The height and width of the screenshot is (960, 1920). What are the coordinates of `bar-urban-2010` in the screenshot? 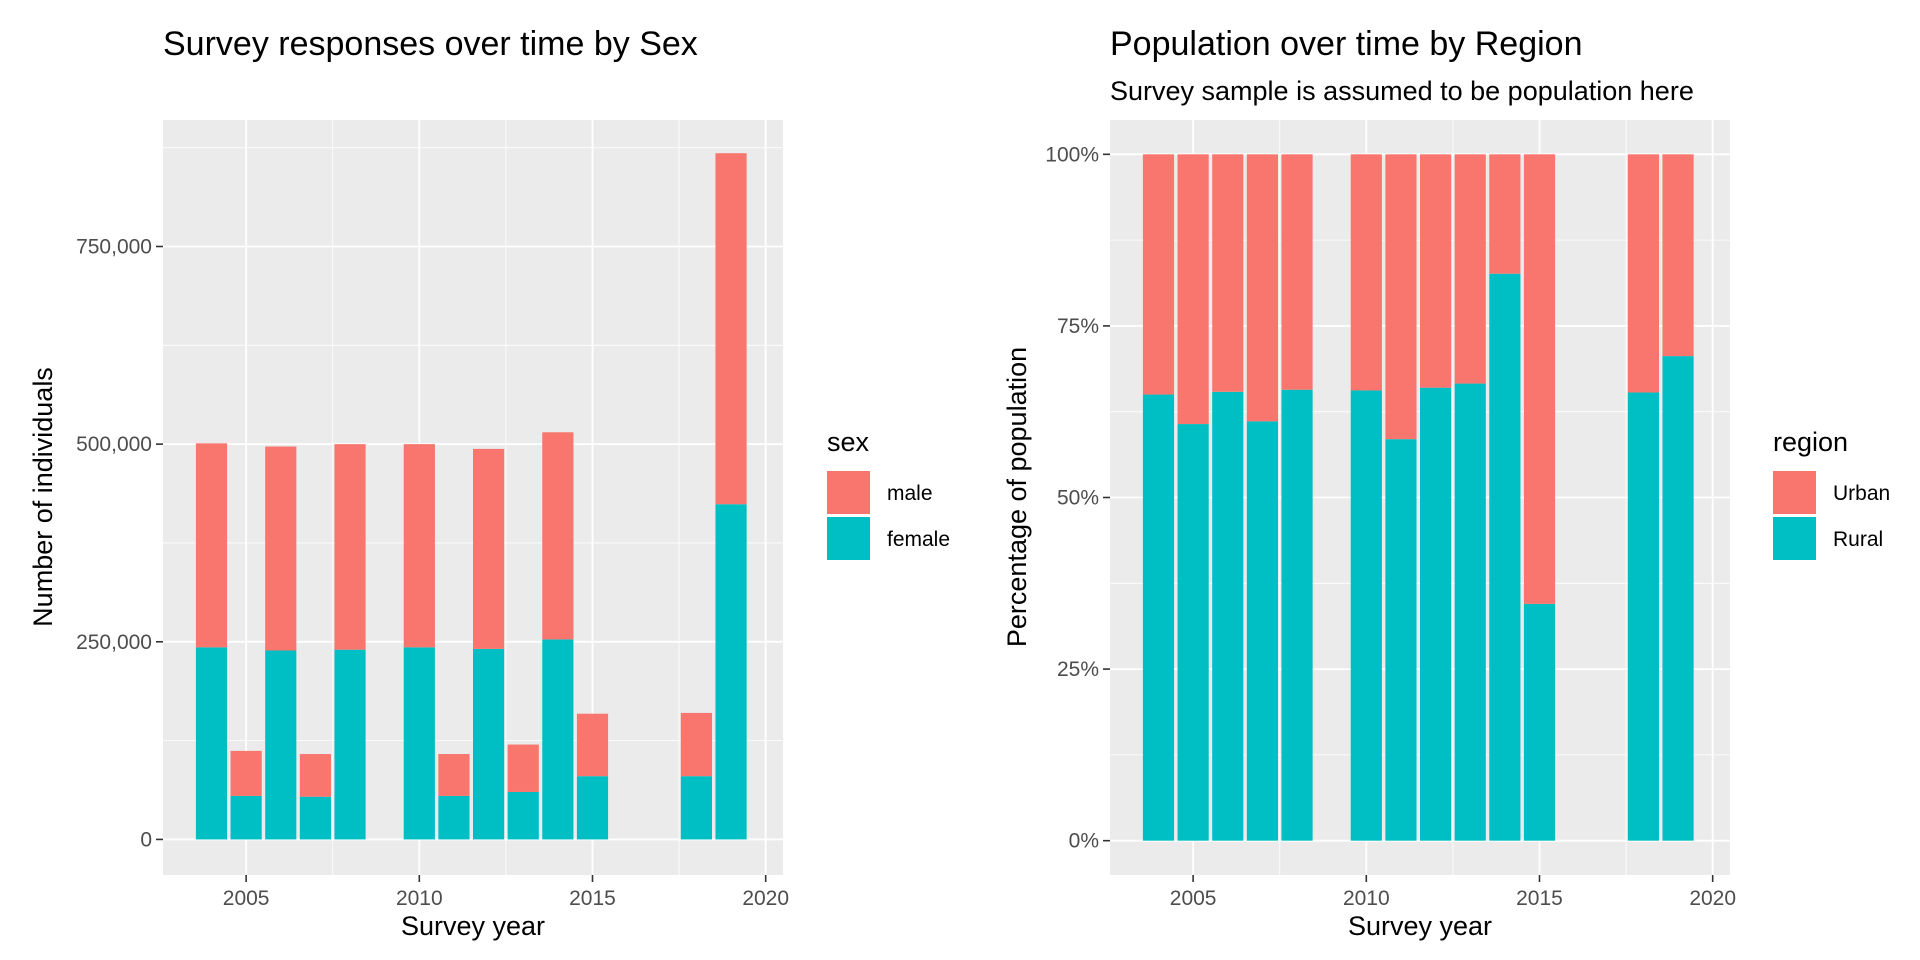 It's located at (1366, 272).